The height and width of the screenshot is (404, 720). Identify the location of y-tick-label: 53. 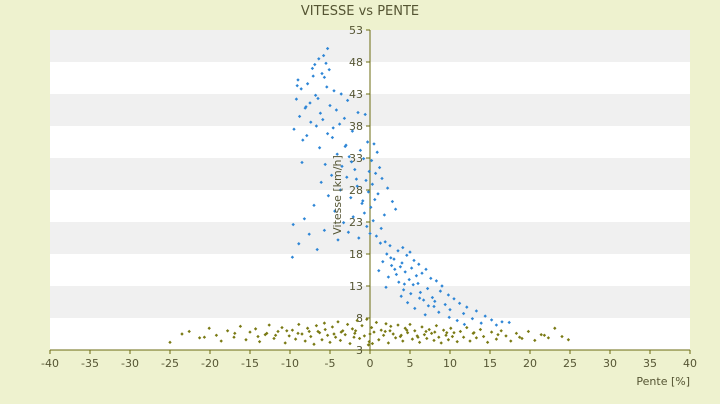
(356, 30).